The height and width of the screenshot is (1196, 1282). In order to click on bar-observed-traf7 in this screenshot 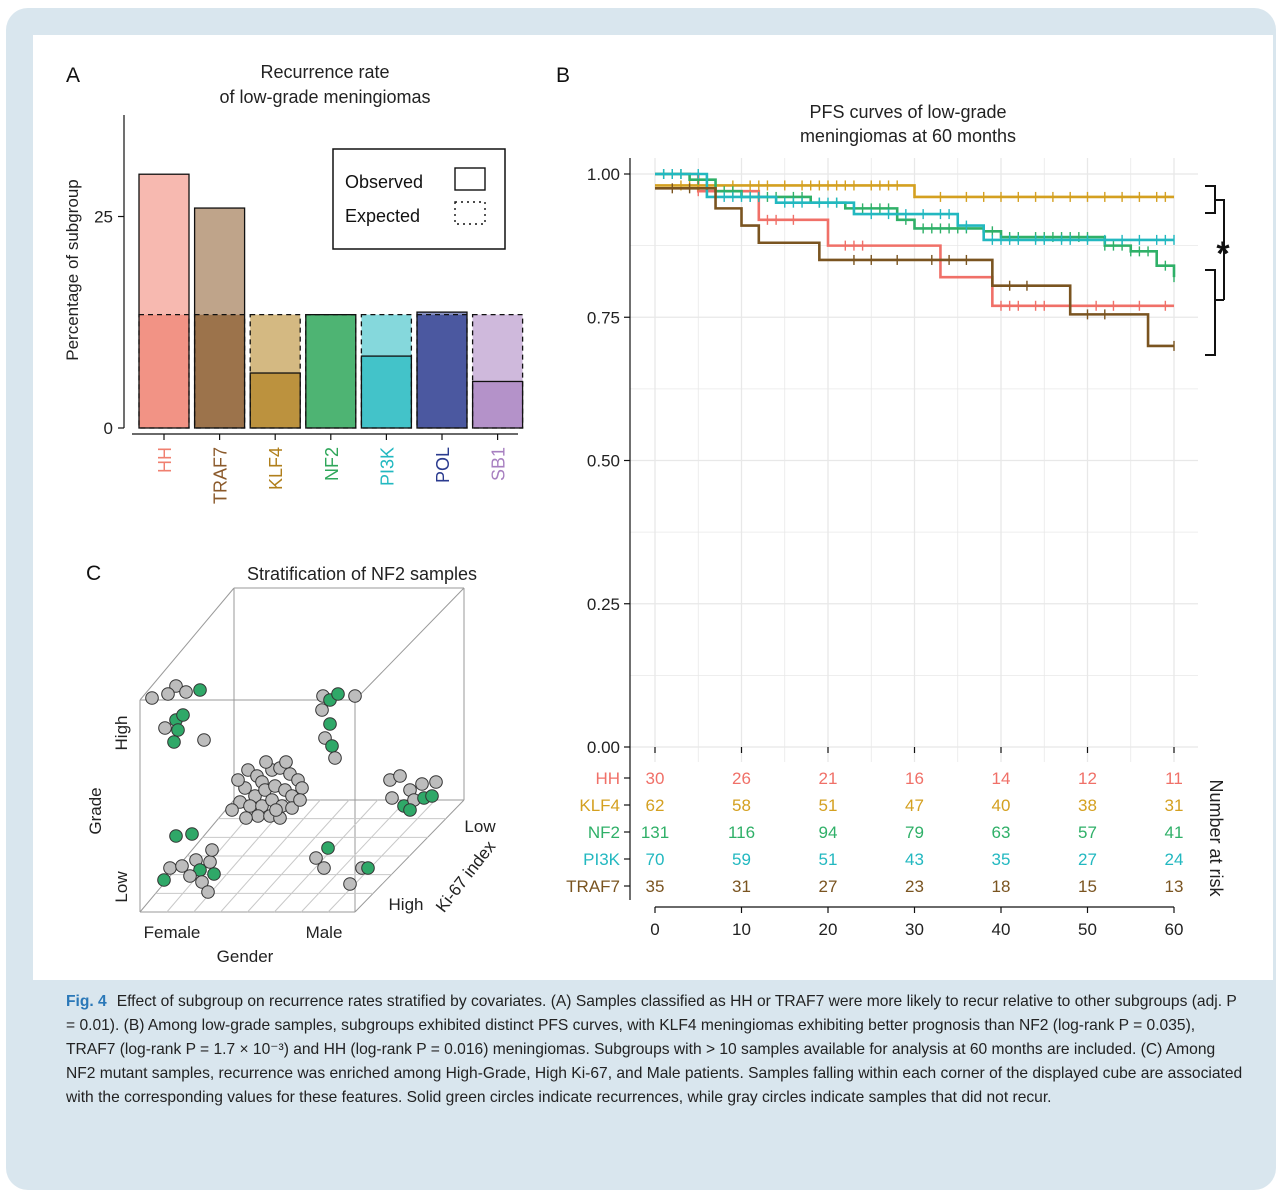, I will do `click(219, 318)`.